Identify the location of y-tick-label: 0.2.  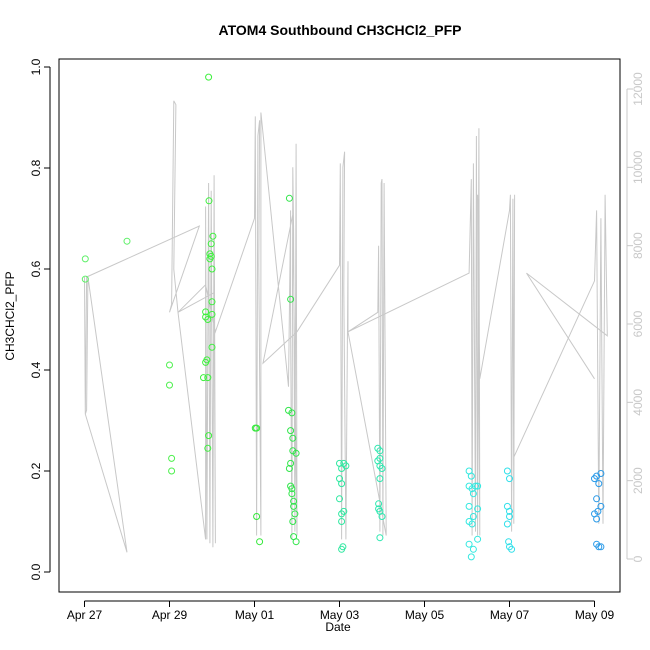
(36, 470).